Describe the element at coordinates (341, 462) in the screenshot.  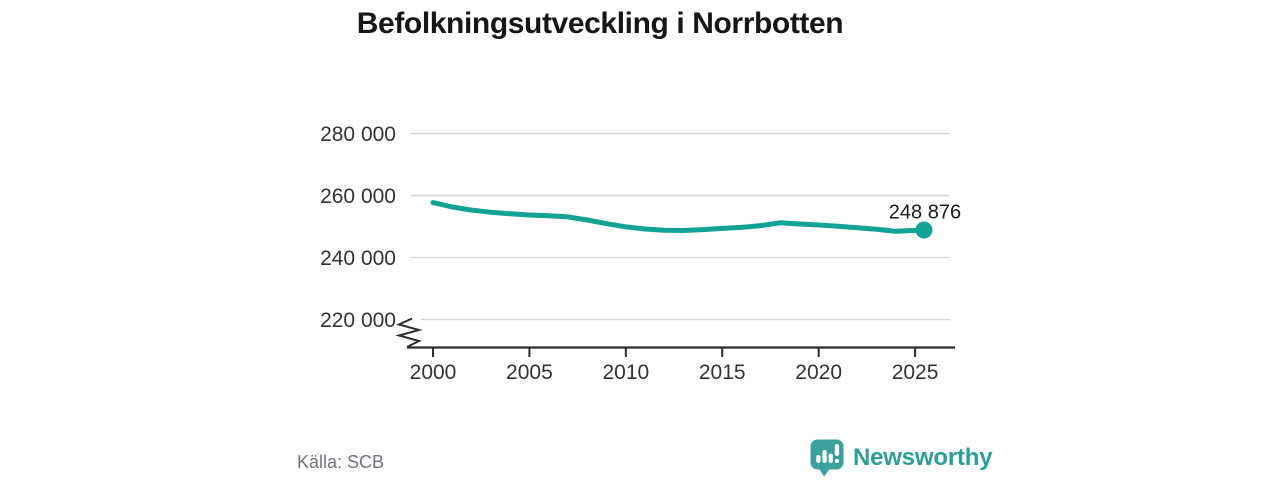
I see `source-note: Källa: SCB` at that location.